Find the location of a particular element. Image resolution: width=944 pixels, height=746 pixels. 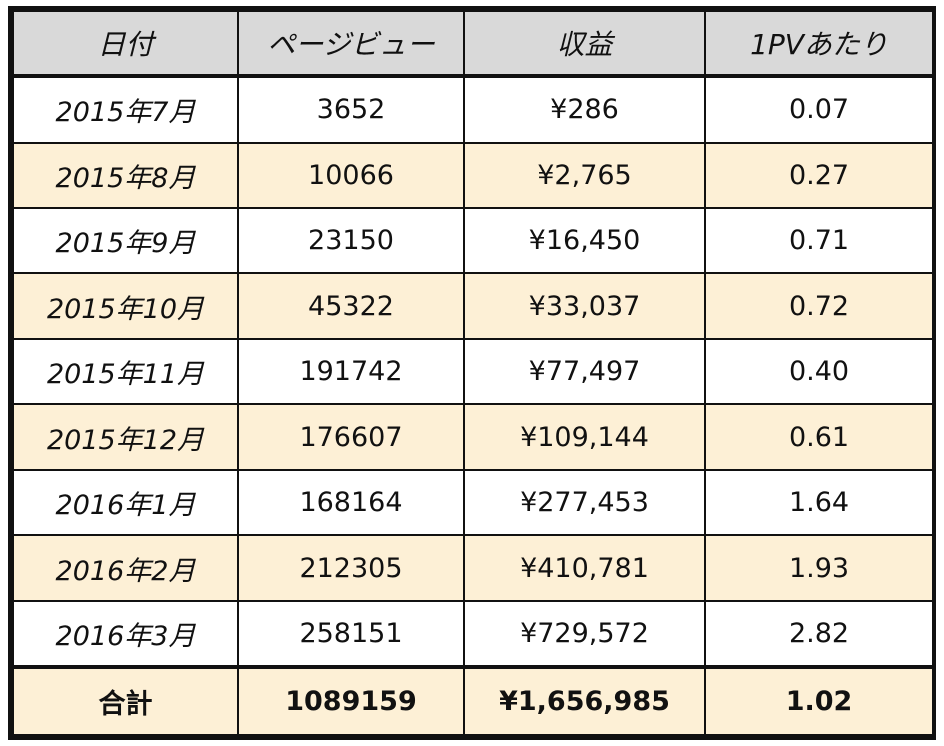

header-date: 日付 is located at coordinates (125, 44).